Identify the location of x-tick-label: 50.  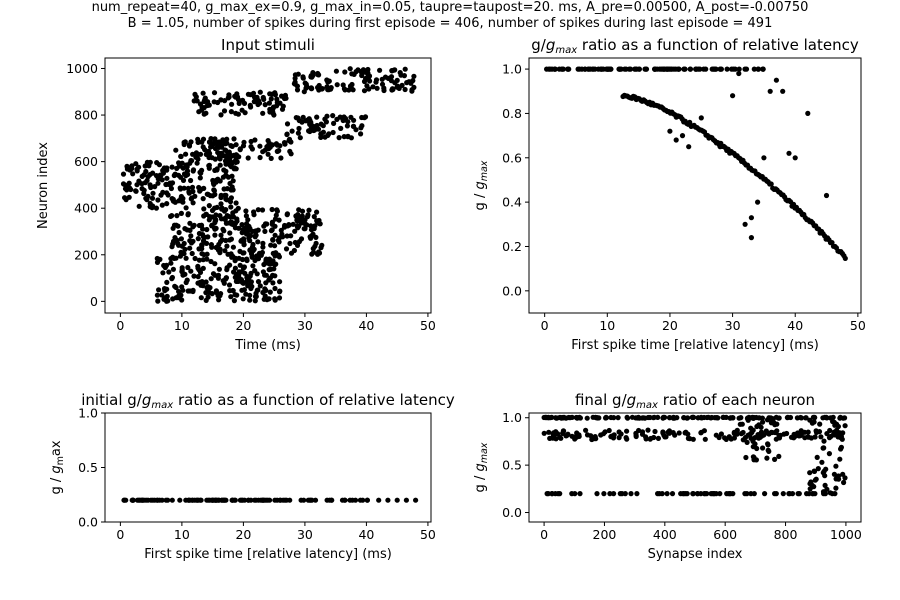
(428, 325).